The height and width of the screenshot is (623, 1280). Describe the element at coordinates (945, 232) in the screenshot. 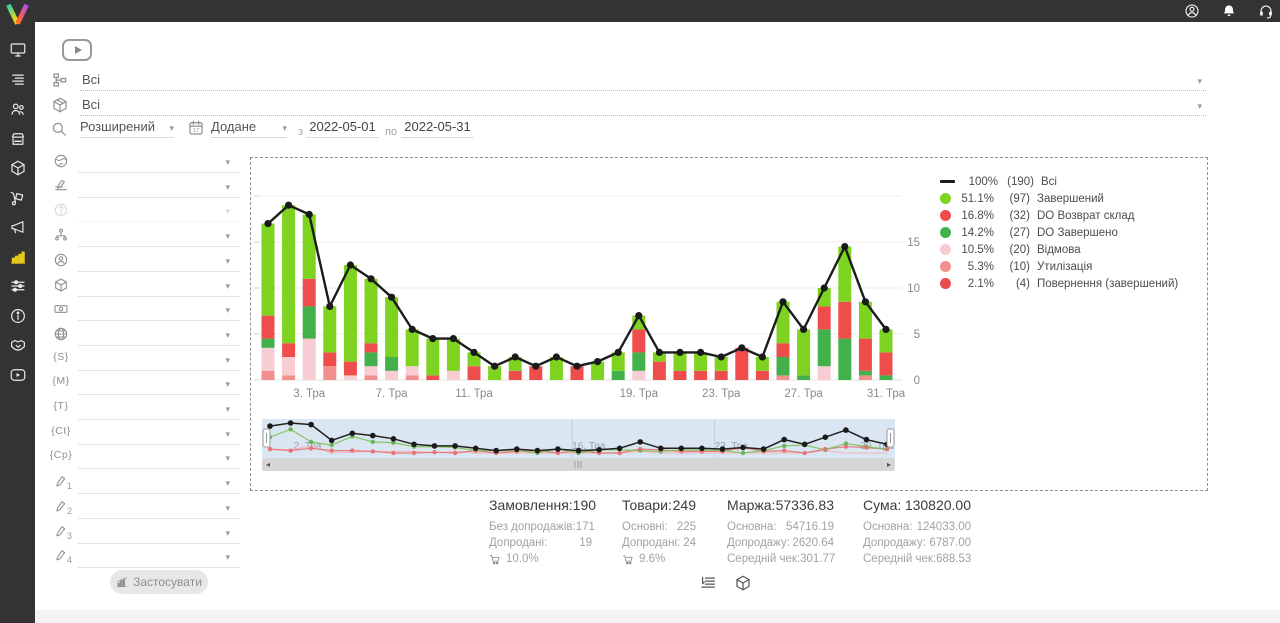

I see `legend-dot-swatch` at that location.